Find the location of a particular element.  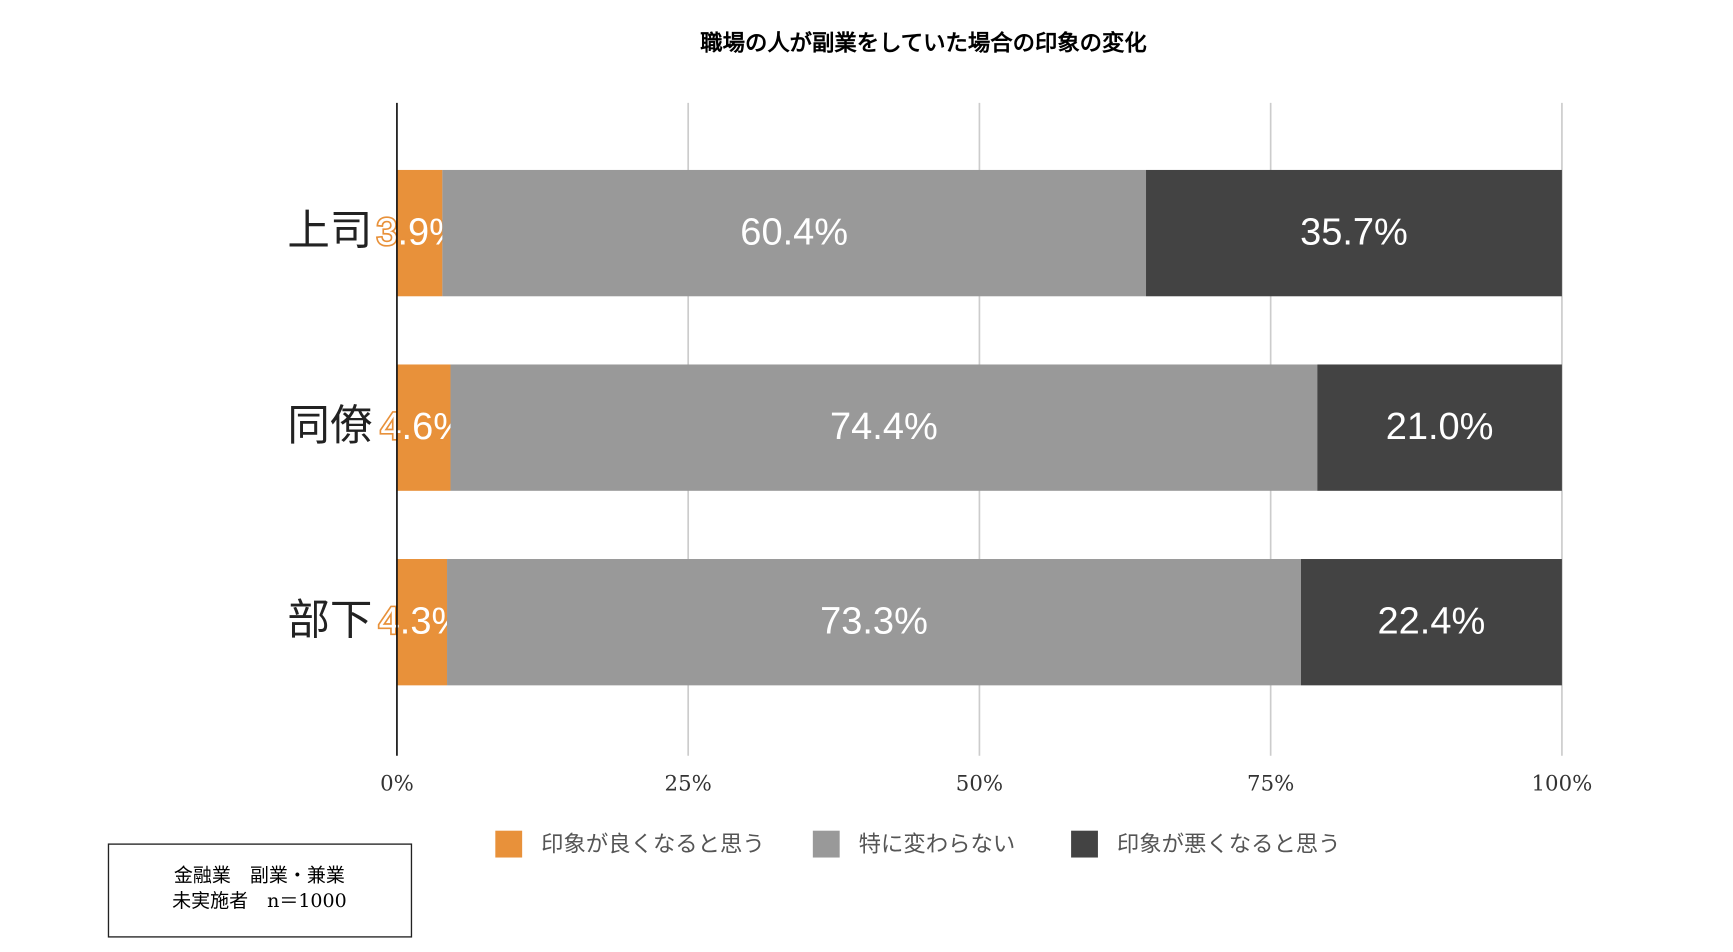

data-label: 21.0% is located at coordinates (1440, 427).